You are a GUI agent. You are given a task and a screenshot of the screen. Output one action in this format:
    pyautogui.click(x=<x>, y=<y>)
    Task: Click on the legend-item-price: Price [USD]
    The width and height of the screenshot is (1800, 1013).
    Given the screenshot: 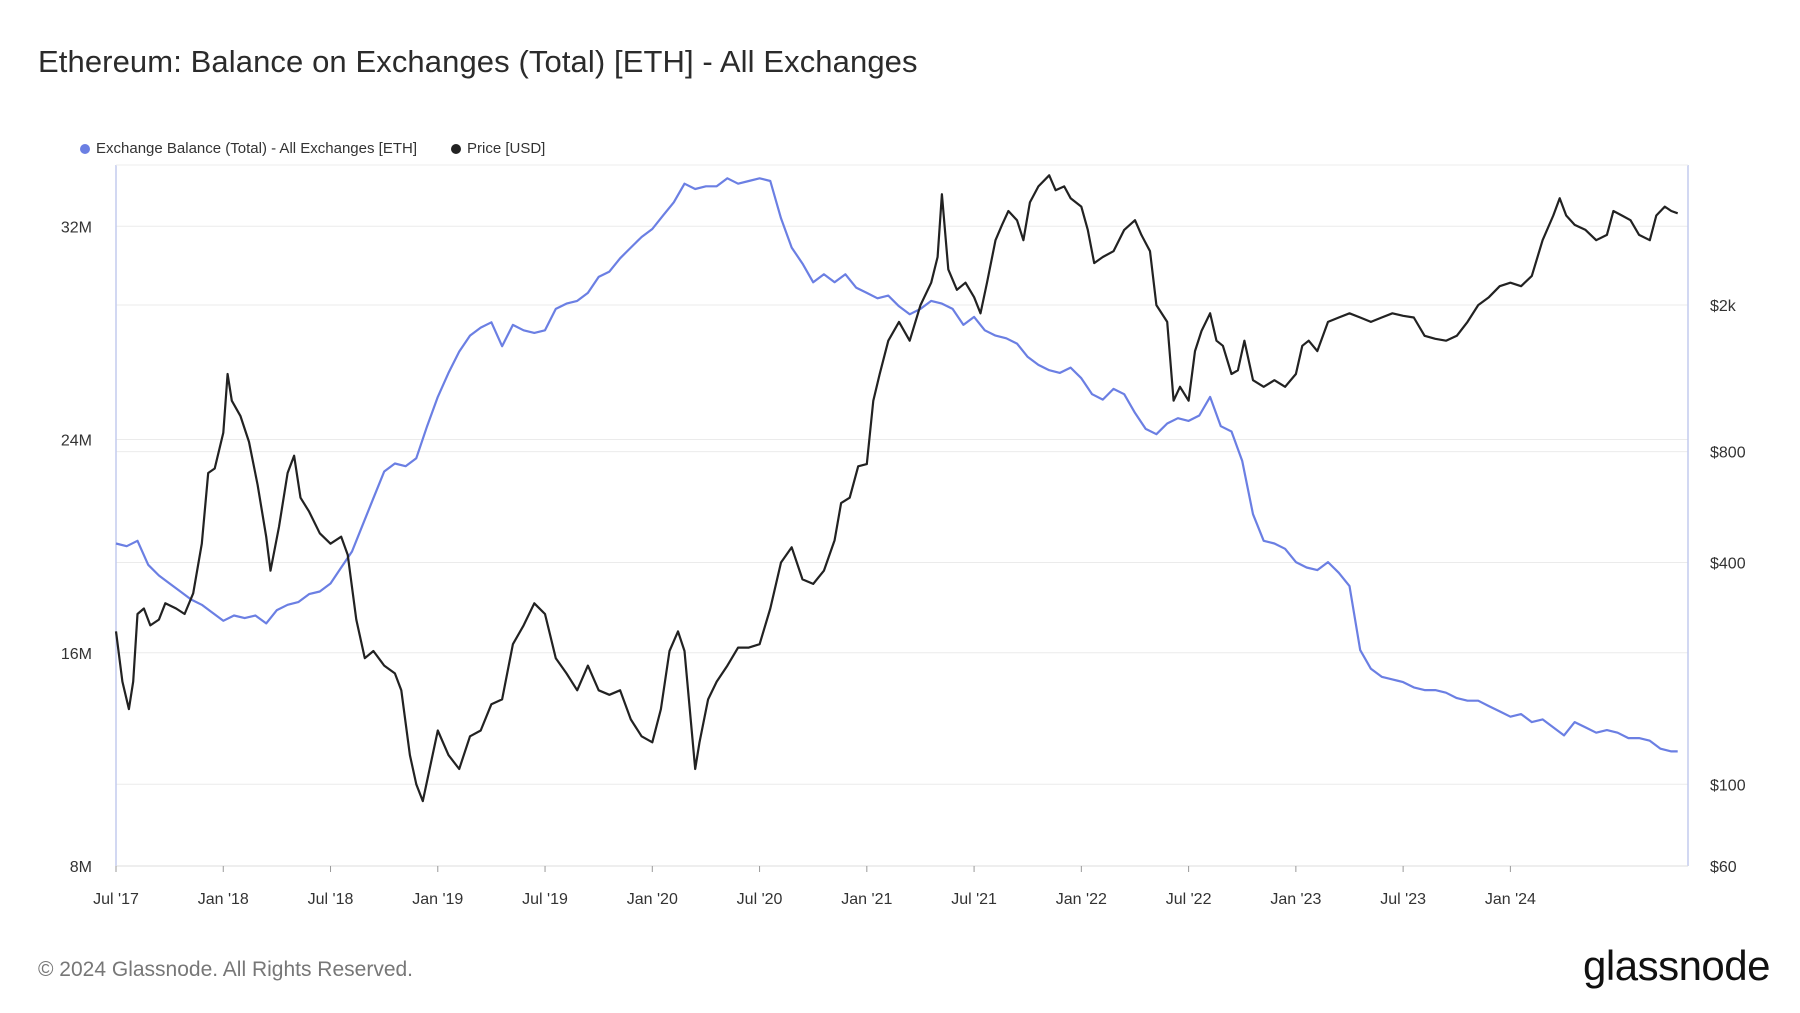 What is the action you would take?
    pyautogui.click(x=498, y=148)
    